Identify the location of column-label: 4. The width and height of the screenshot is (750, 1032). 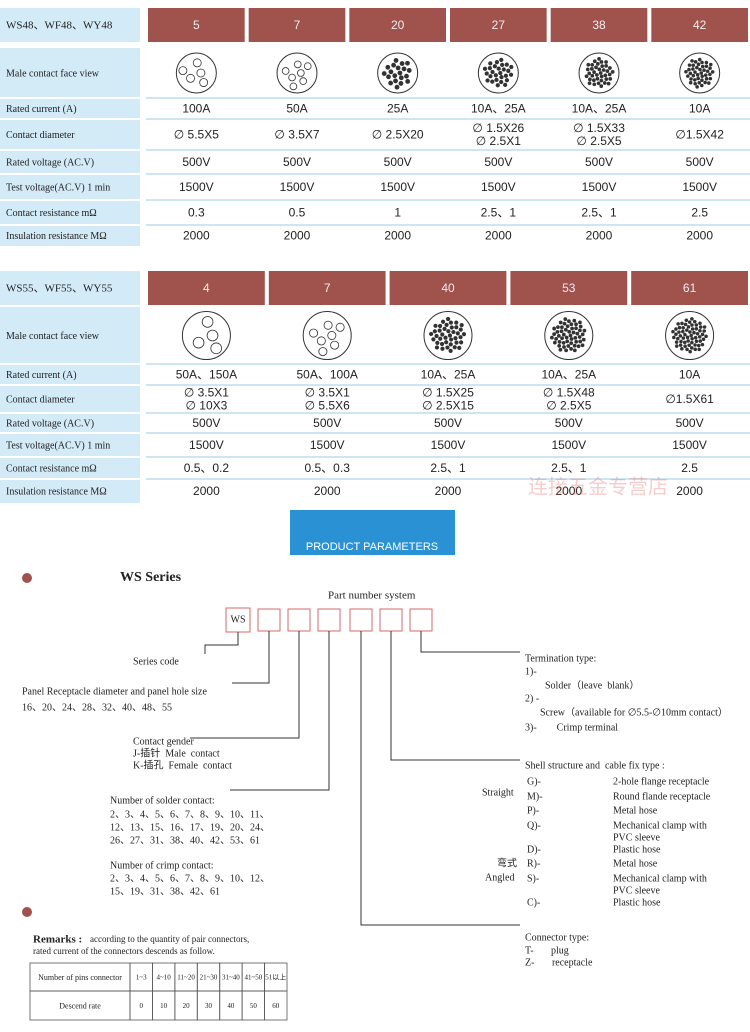
(206, 288).